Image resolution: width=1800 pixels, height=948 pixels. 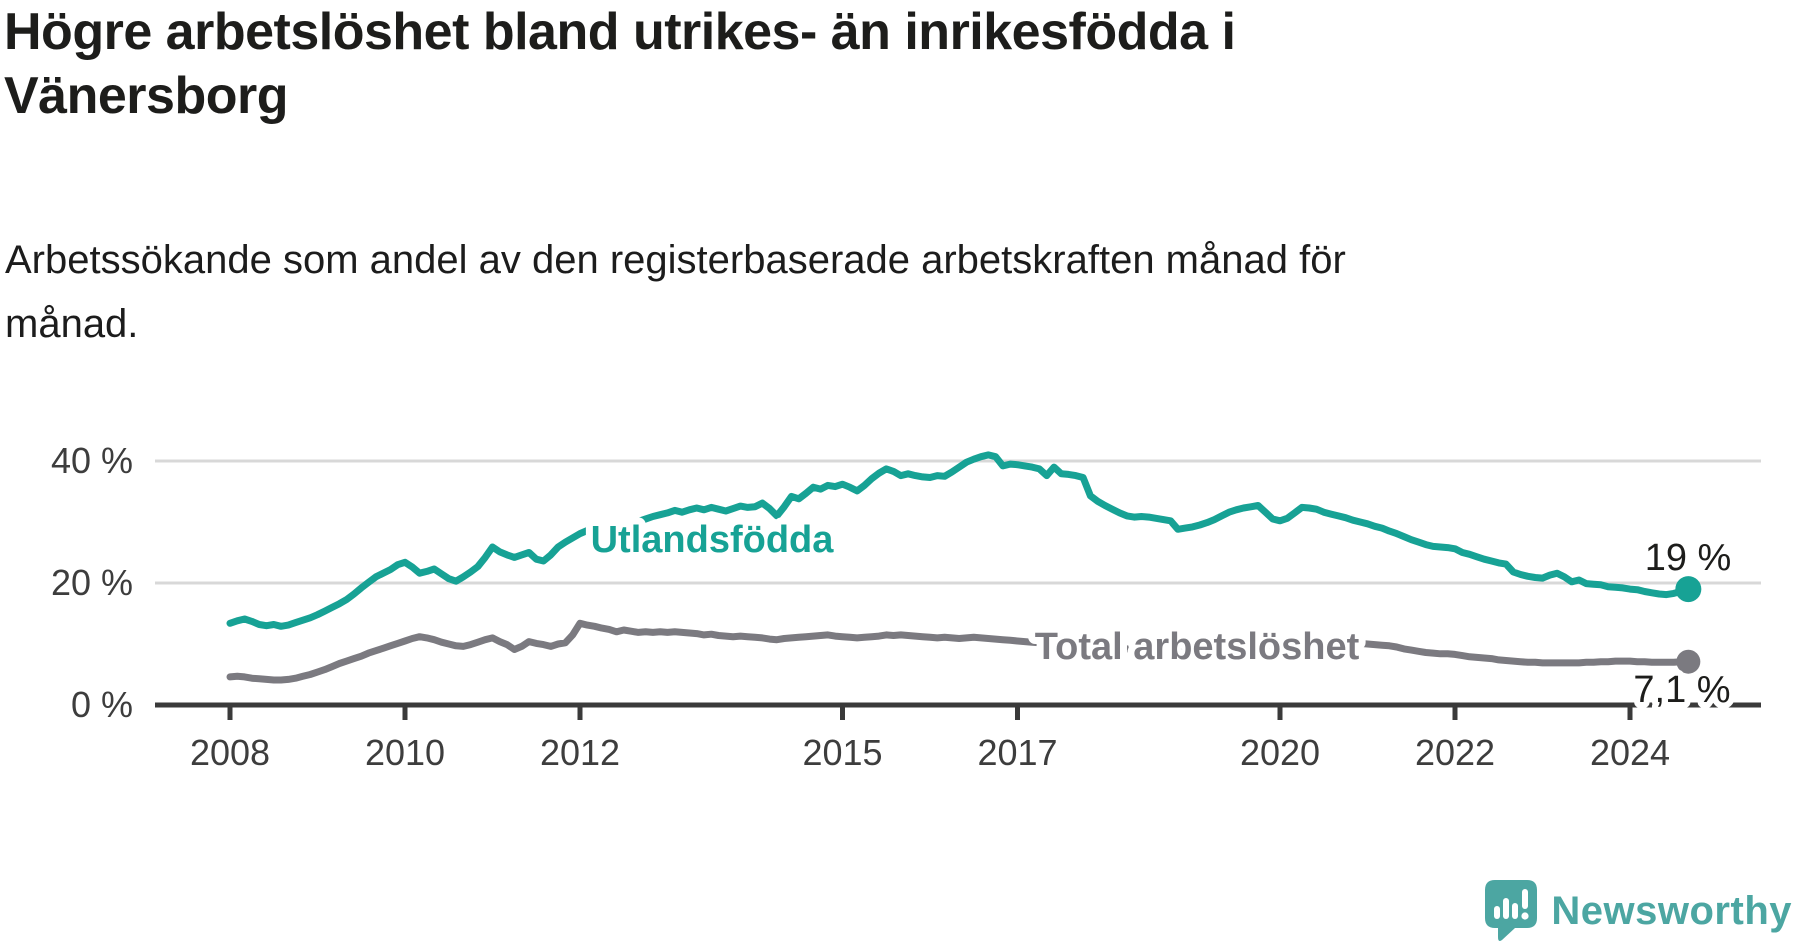 I want to click on series-inline-label-utlandsfodda: Utlandsfödda, so click(x=713, y=540).